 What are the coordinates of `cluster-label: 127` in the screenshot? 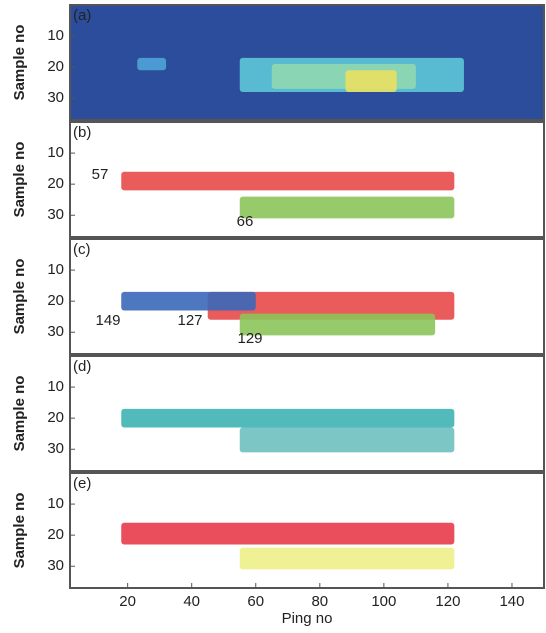 It's located at (189, 320).